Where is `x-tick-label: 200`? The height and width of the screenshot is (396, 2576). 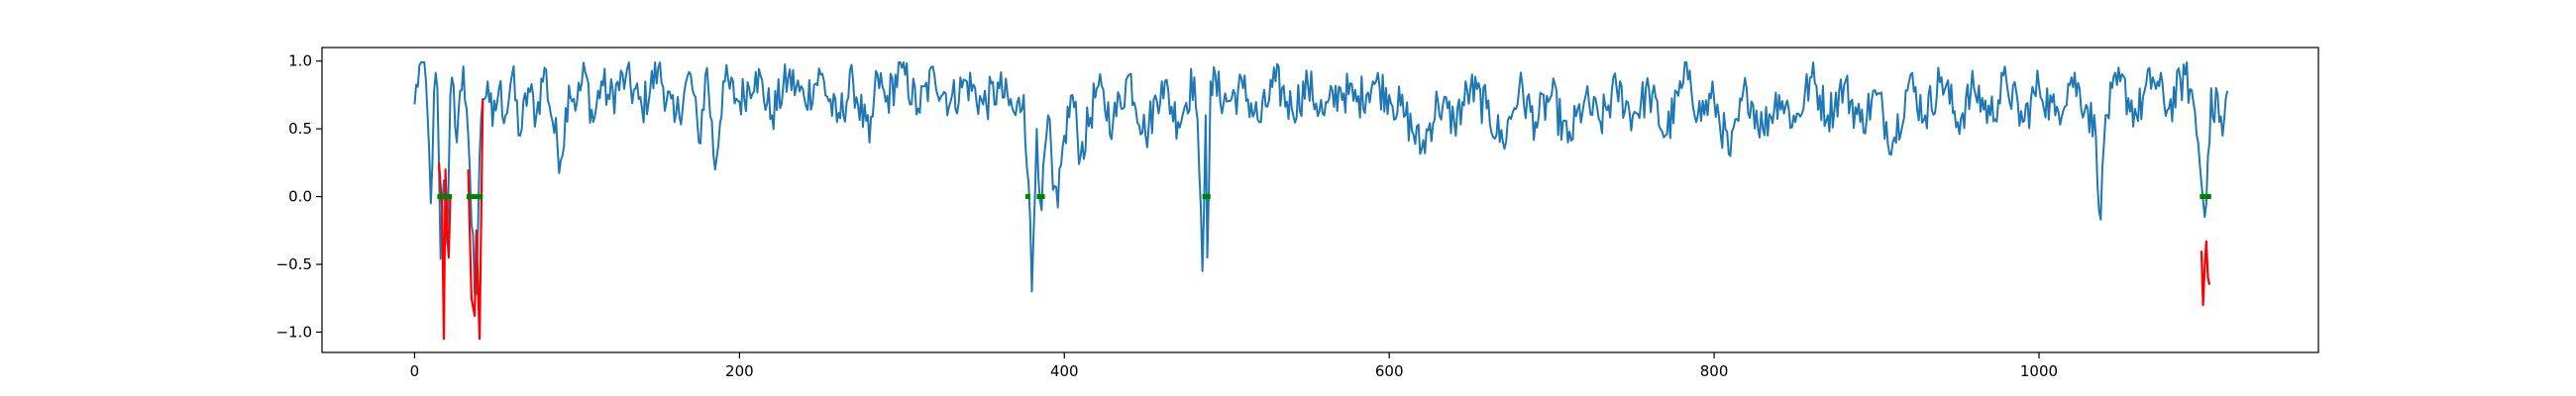 x-tick-label: 200 is located at coordinates (740, 371).